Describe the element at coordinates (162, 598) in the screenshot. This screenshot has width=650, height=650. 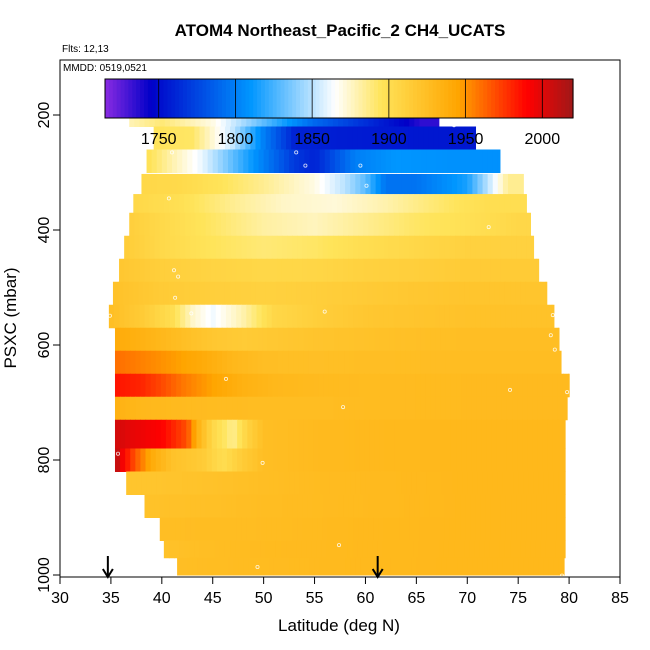
I see `x-tick-label: 40` at that location.